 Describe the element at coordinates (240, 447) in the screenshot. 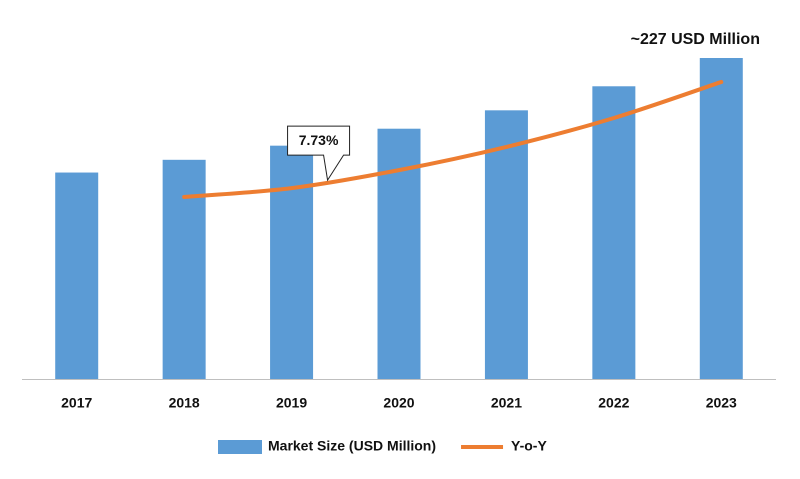

I see `legend-swatch` at that location.